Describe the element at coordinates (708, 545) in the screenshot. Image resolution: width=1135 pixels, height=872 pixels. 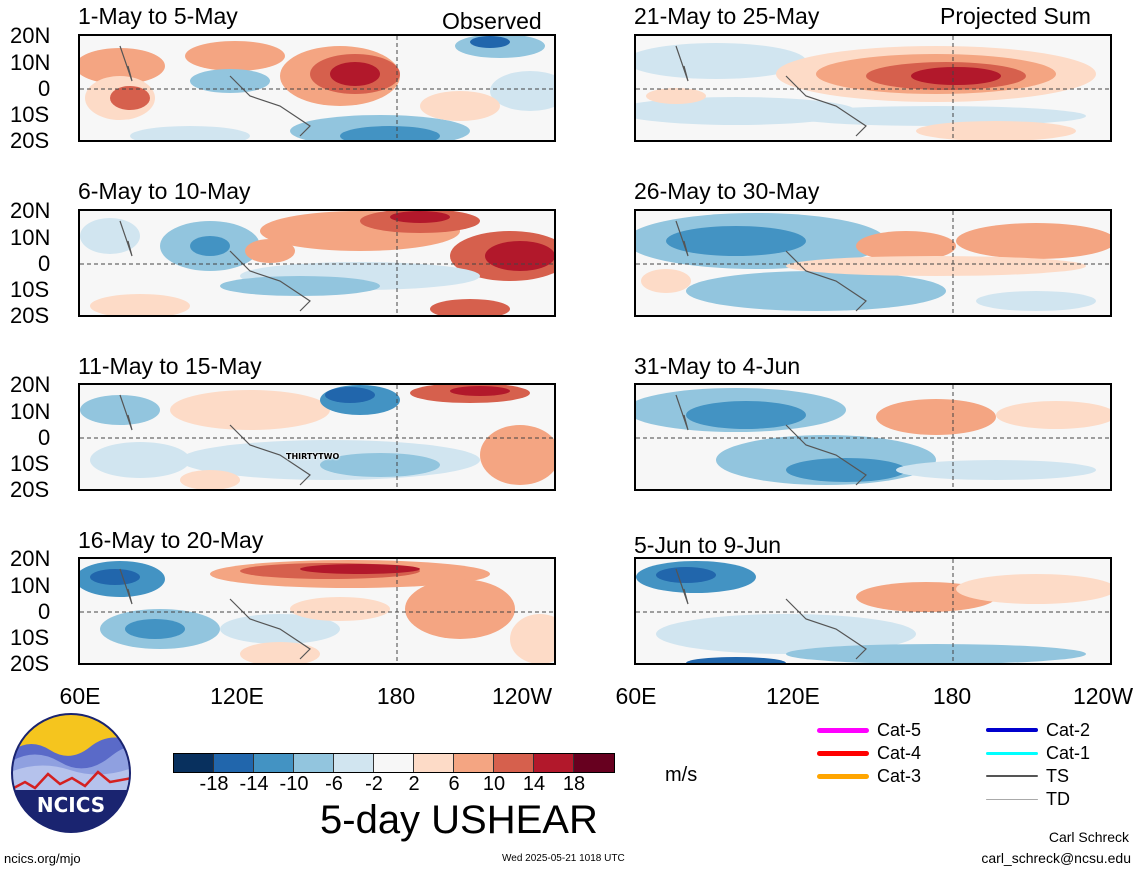
I see `panel-title: 5-Jun to 9-Jun` at that location.